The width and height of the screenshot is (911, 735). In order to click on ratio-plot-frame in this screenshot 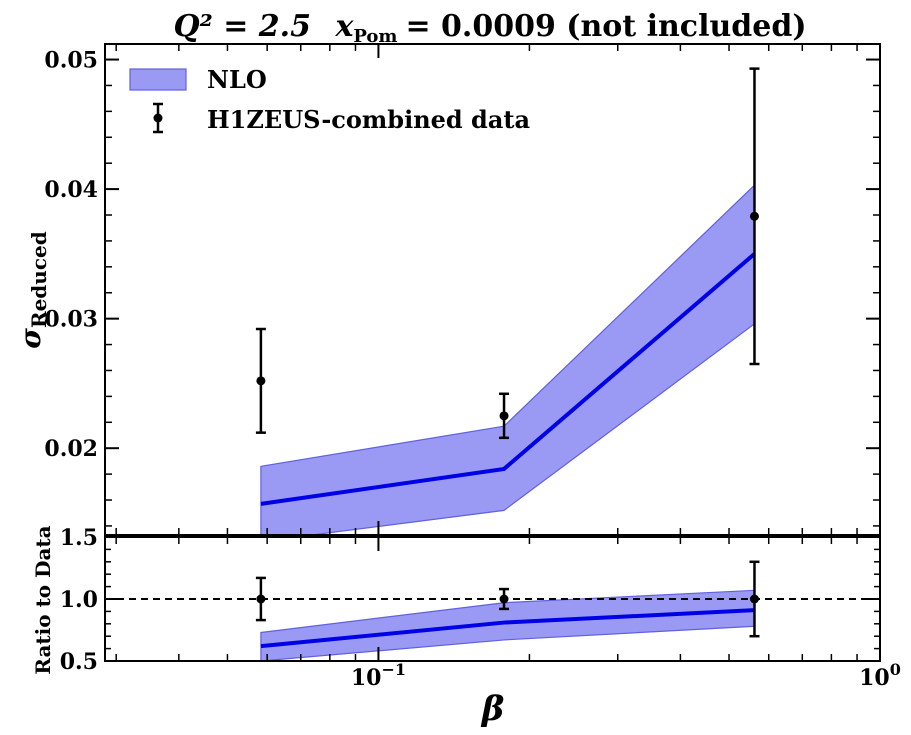, I will do `click(492, 599)`.